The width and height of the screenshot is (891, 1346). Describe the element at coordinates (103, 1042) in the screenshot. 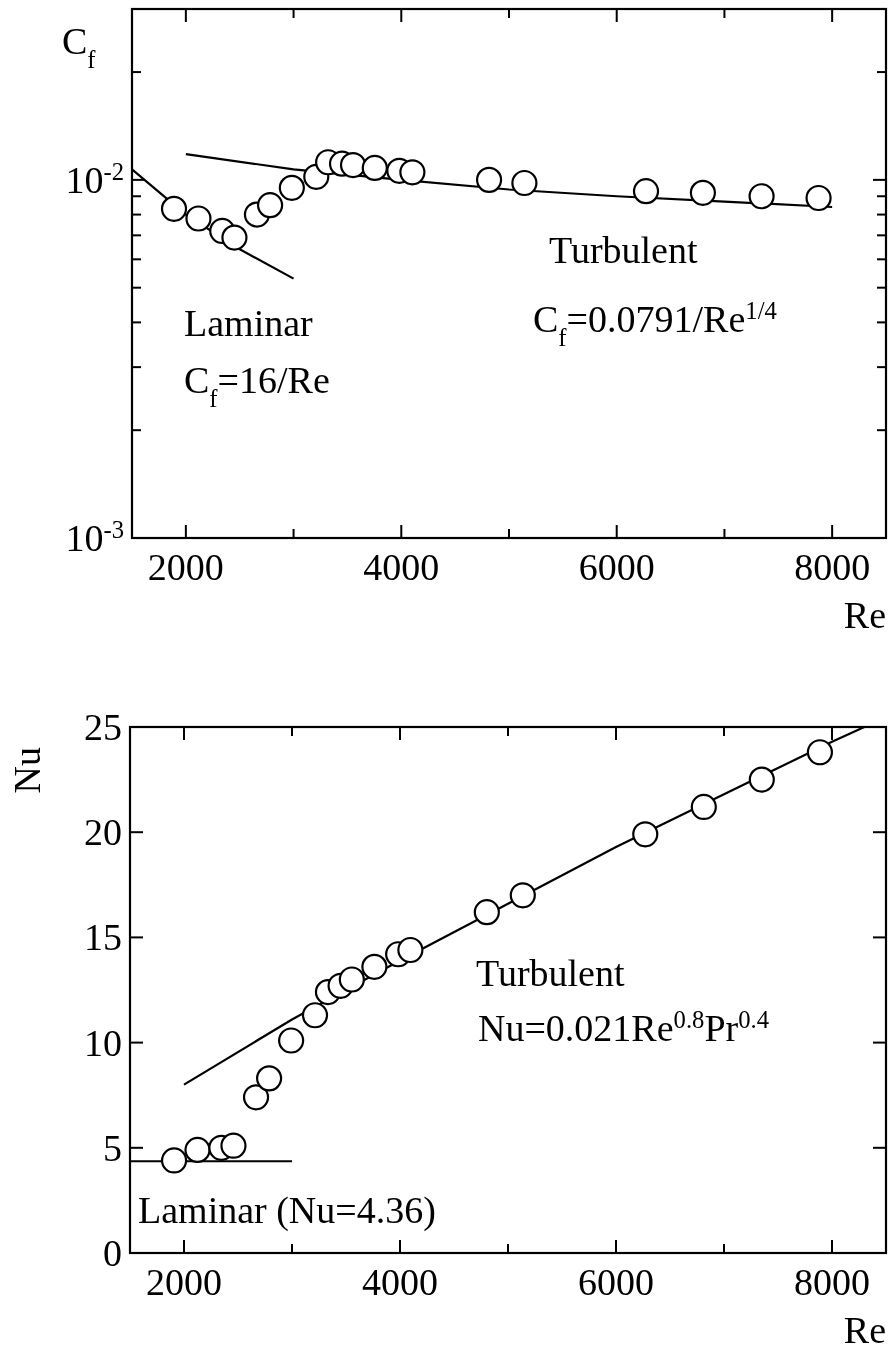

I see `y-tick-label: 10` at that location.